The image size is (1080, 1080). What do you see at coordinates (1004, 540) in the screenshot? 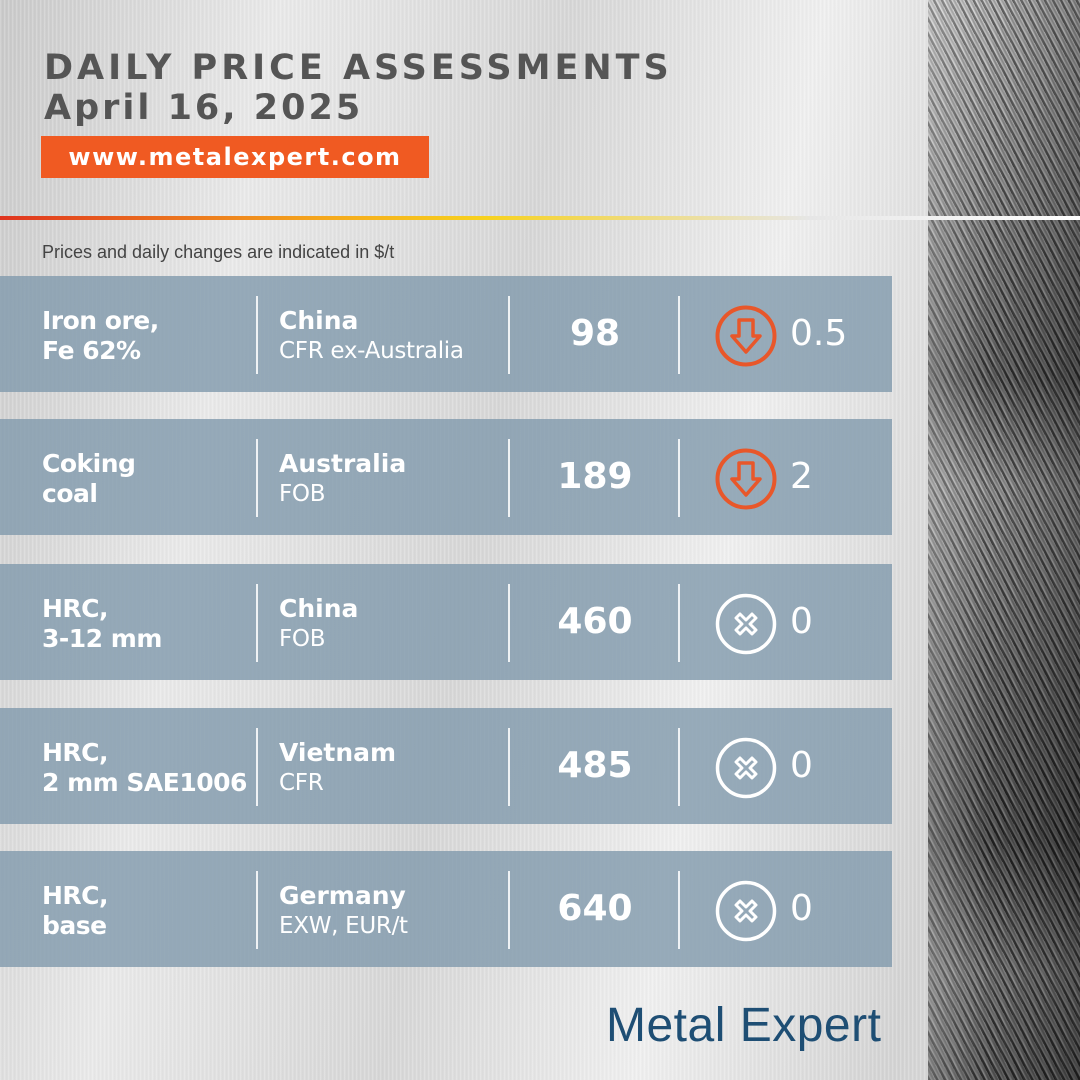
I see `steel-wire-image` at bounding box center [1004, 540].